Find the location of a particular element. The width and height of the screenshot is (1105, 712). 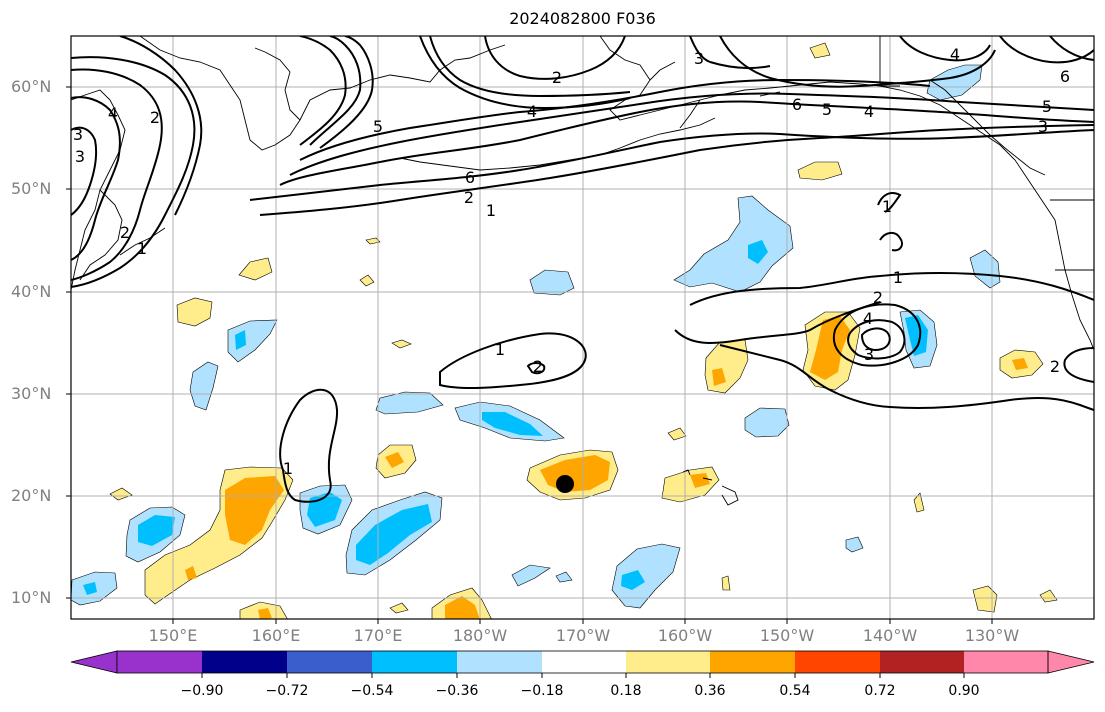

kuril-islands is located at coordinates (142, 241).